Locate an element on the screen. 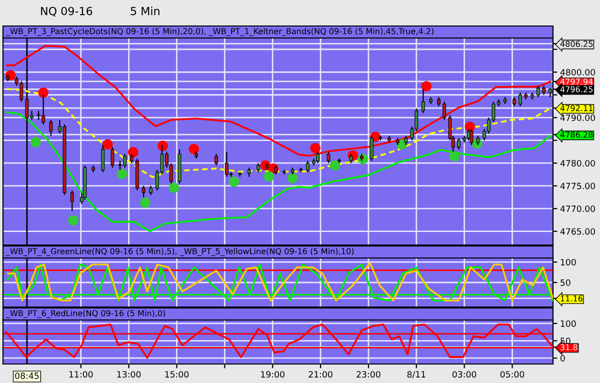 The image size is (600, 383). y-tick-label: 4796.25 is located at coordinates (576, 89).